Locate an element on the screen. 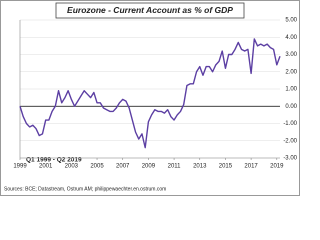  y-tick-label: -2.00 is located at coordinates (290, 141).